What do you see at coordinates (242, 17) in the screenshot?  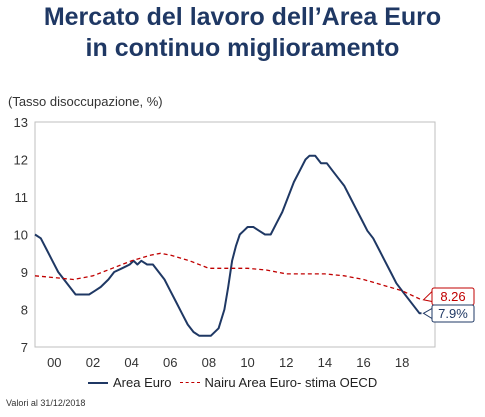 I see `title-line-1: Mercato del lavoro dell’Area Euro` at bounding box center [242, 17].